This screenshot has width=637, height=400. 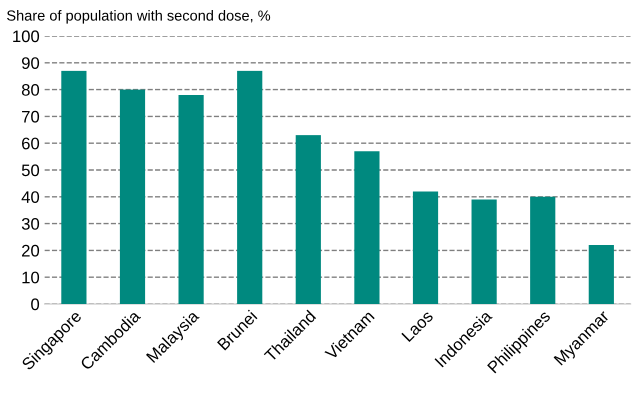 I want to click on y-tick-label: 100, so click(x=26, y=36).